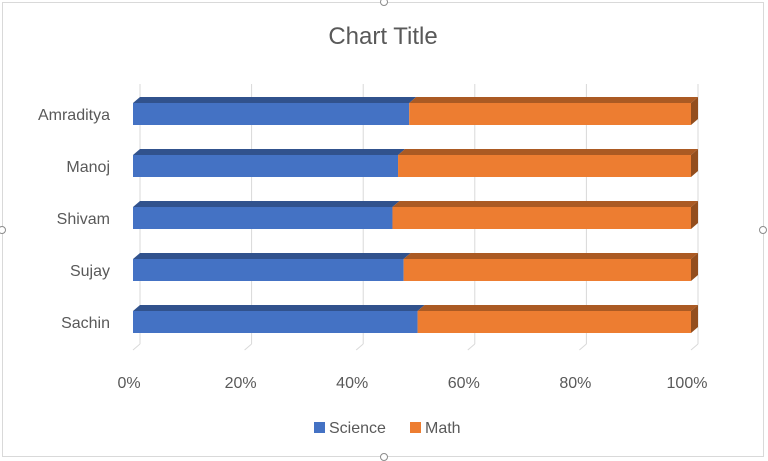  What do you see at coordinates (544, 166) in the screenshot?
I see `bar-math-manoj` at bounding box center [544, 166].